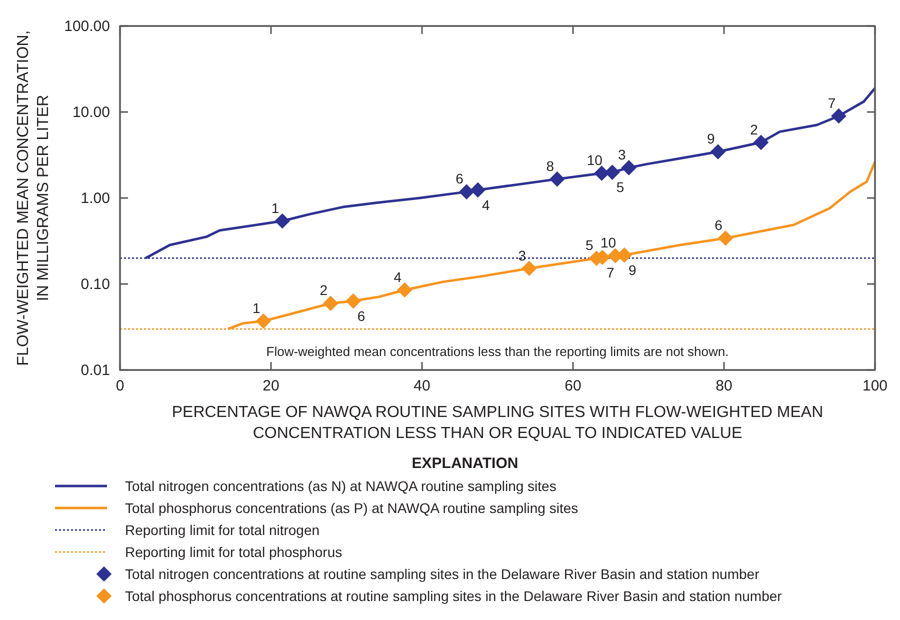  I want to click on x-tick-label: 60, so click(573, 386).